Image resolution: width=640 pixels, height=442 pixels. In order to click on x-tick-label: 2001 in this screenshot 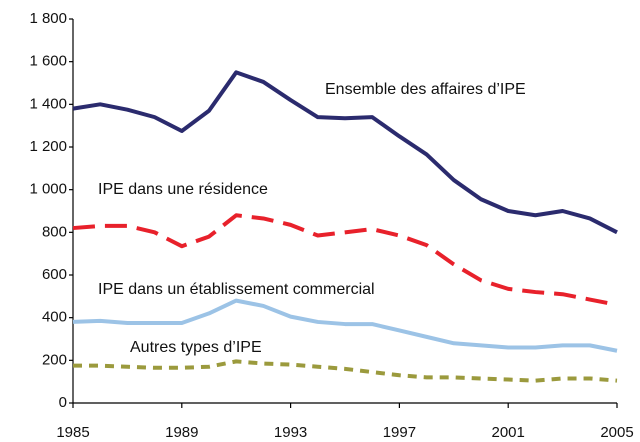, I will do `click(508, 432)`.